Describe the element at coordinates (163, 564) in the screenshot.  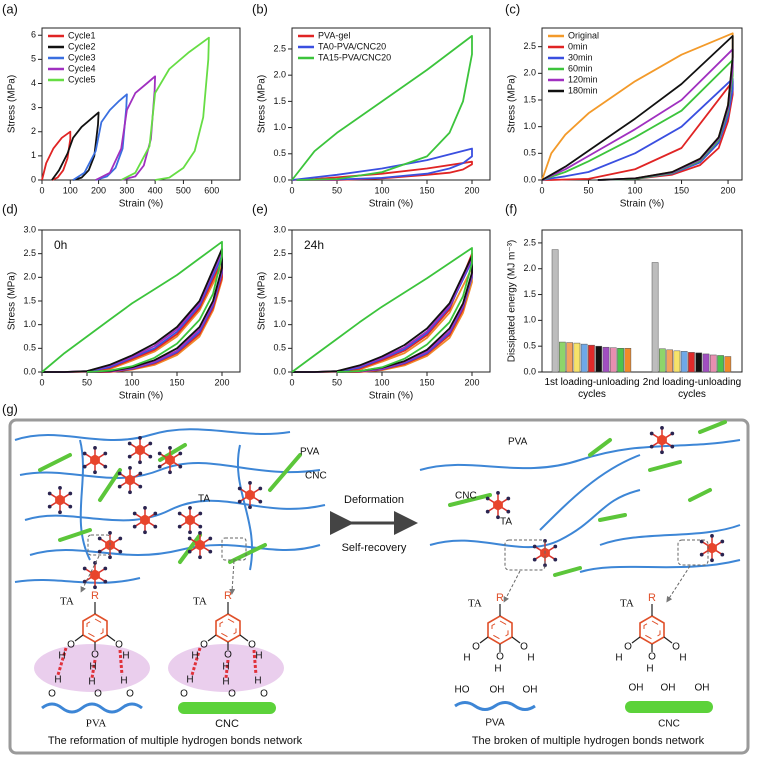
I see `zoom-boxes-left` at that location.